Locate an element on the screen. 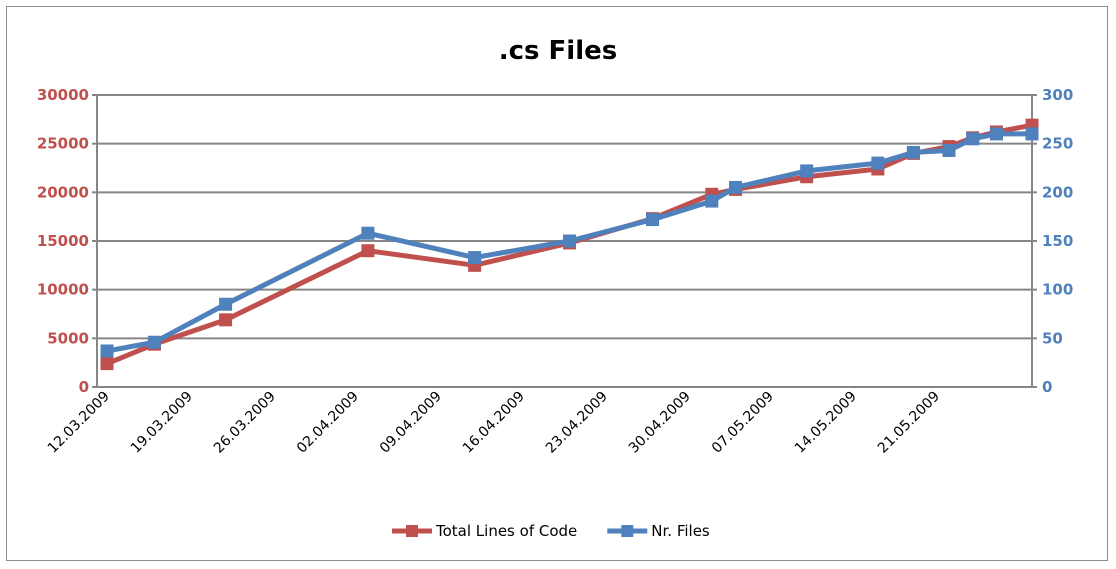 This screenshot has width=1116, height=569. y-right-tick-label: 200 is located at coordinates (1057, 192).